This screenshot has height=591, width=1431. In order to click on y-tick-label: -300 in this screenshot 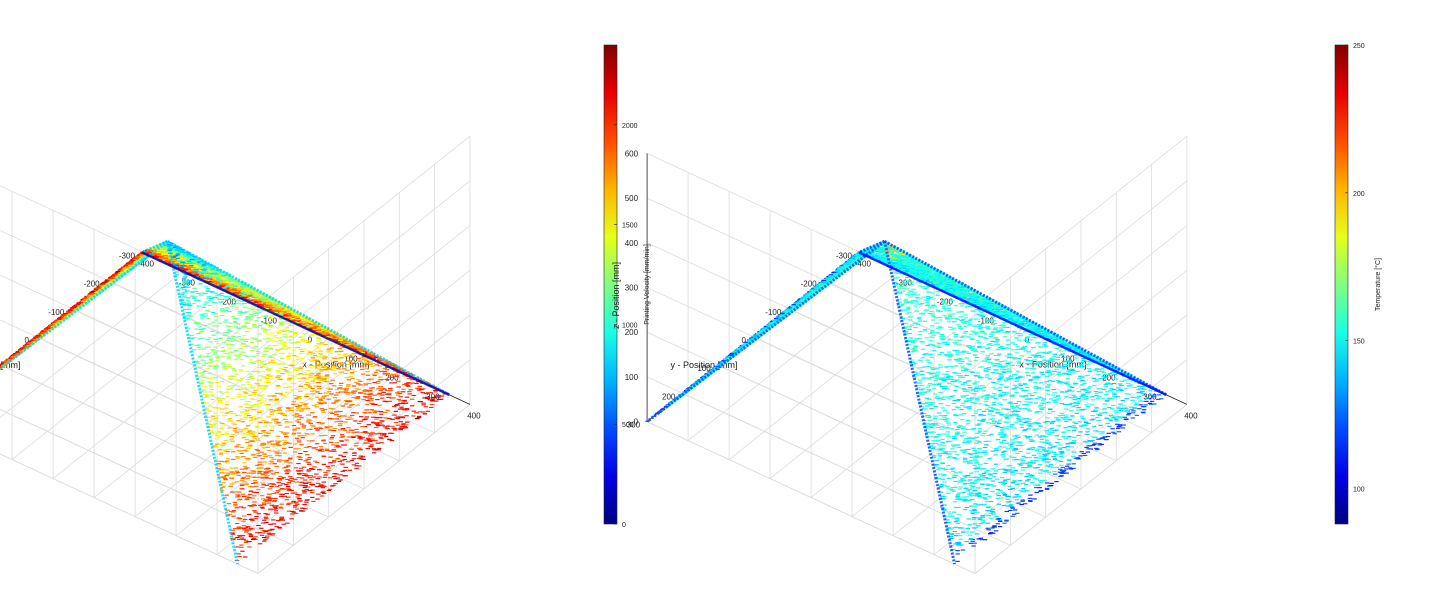, I will do `click(127, 255)`.